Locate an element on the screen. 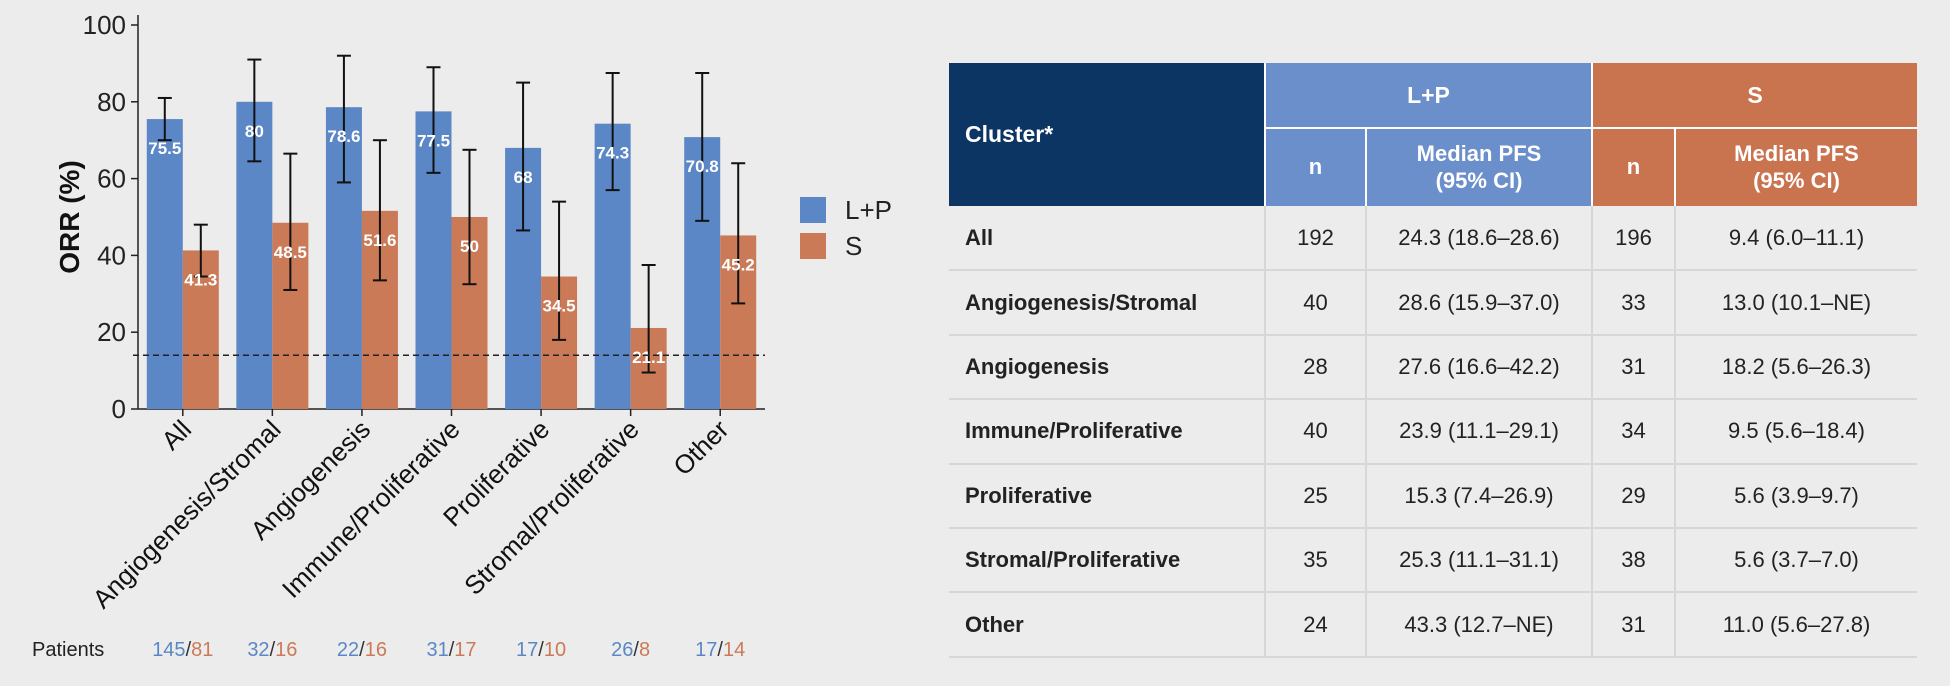  legend-label: L+P is located at coordinates (868, 210).